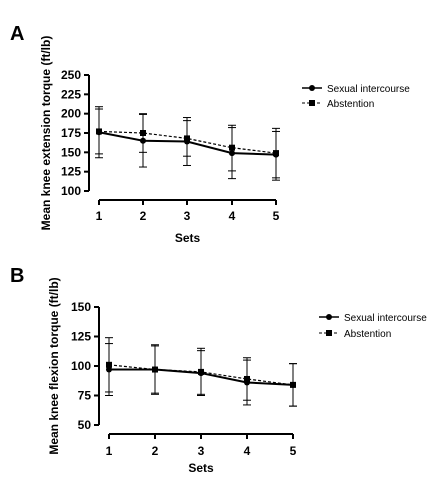  I want to click on y-axis-title: Mean knee flexion torque (ft/lb), so click(54, 365).